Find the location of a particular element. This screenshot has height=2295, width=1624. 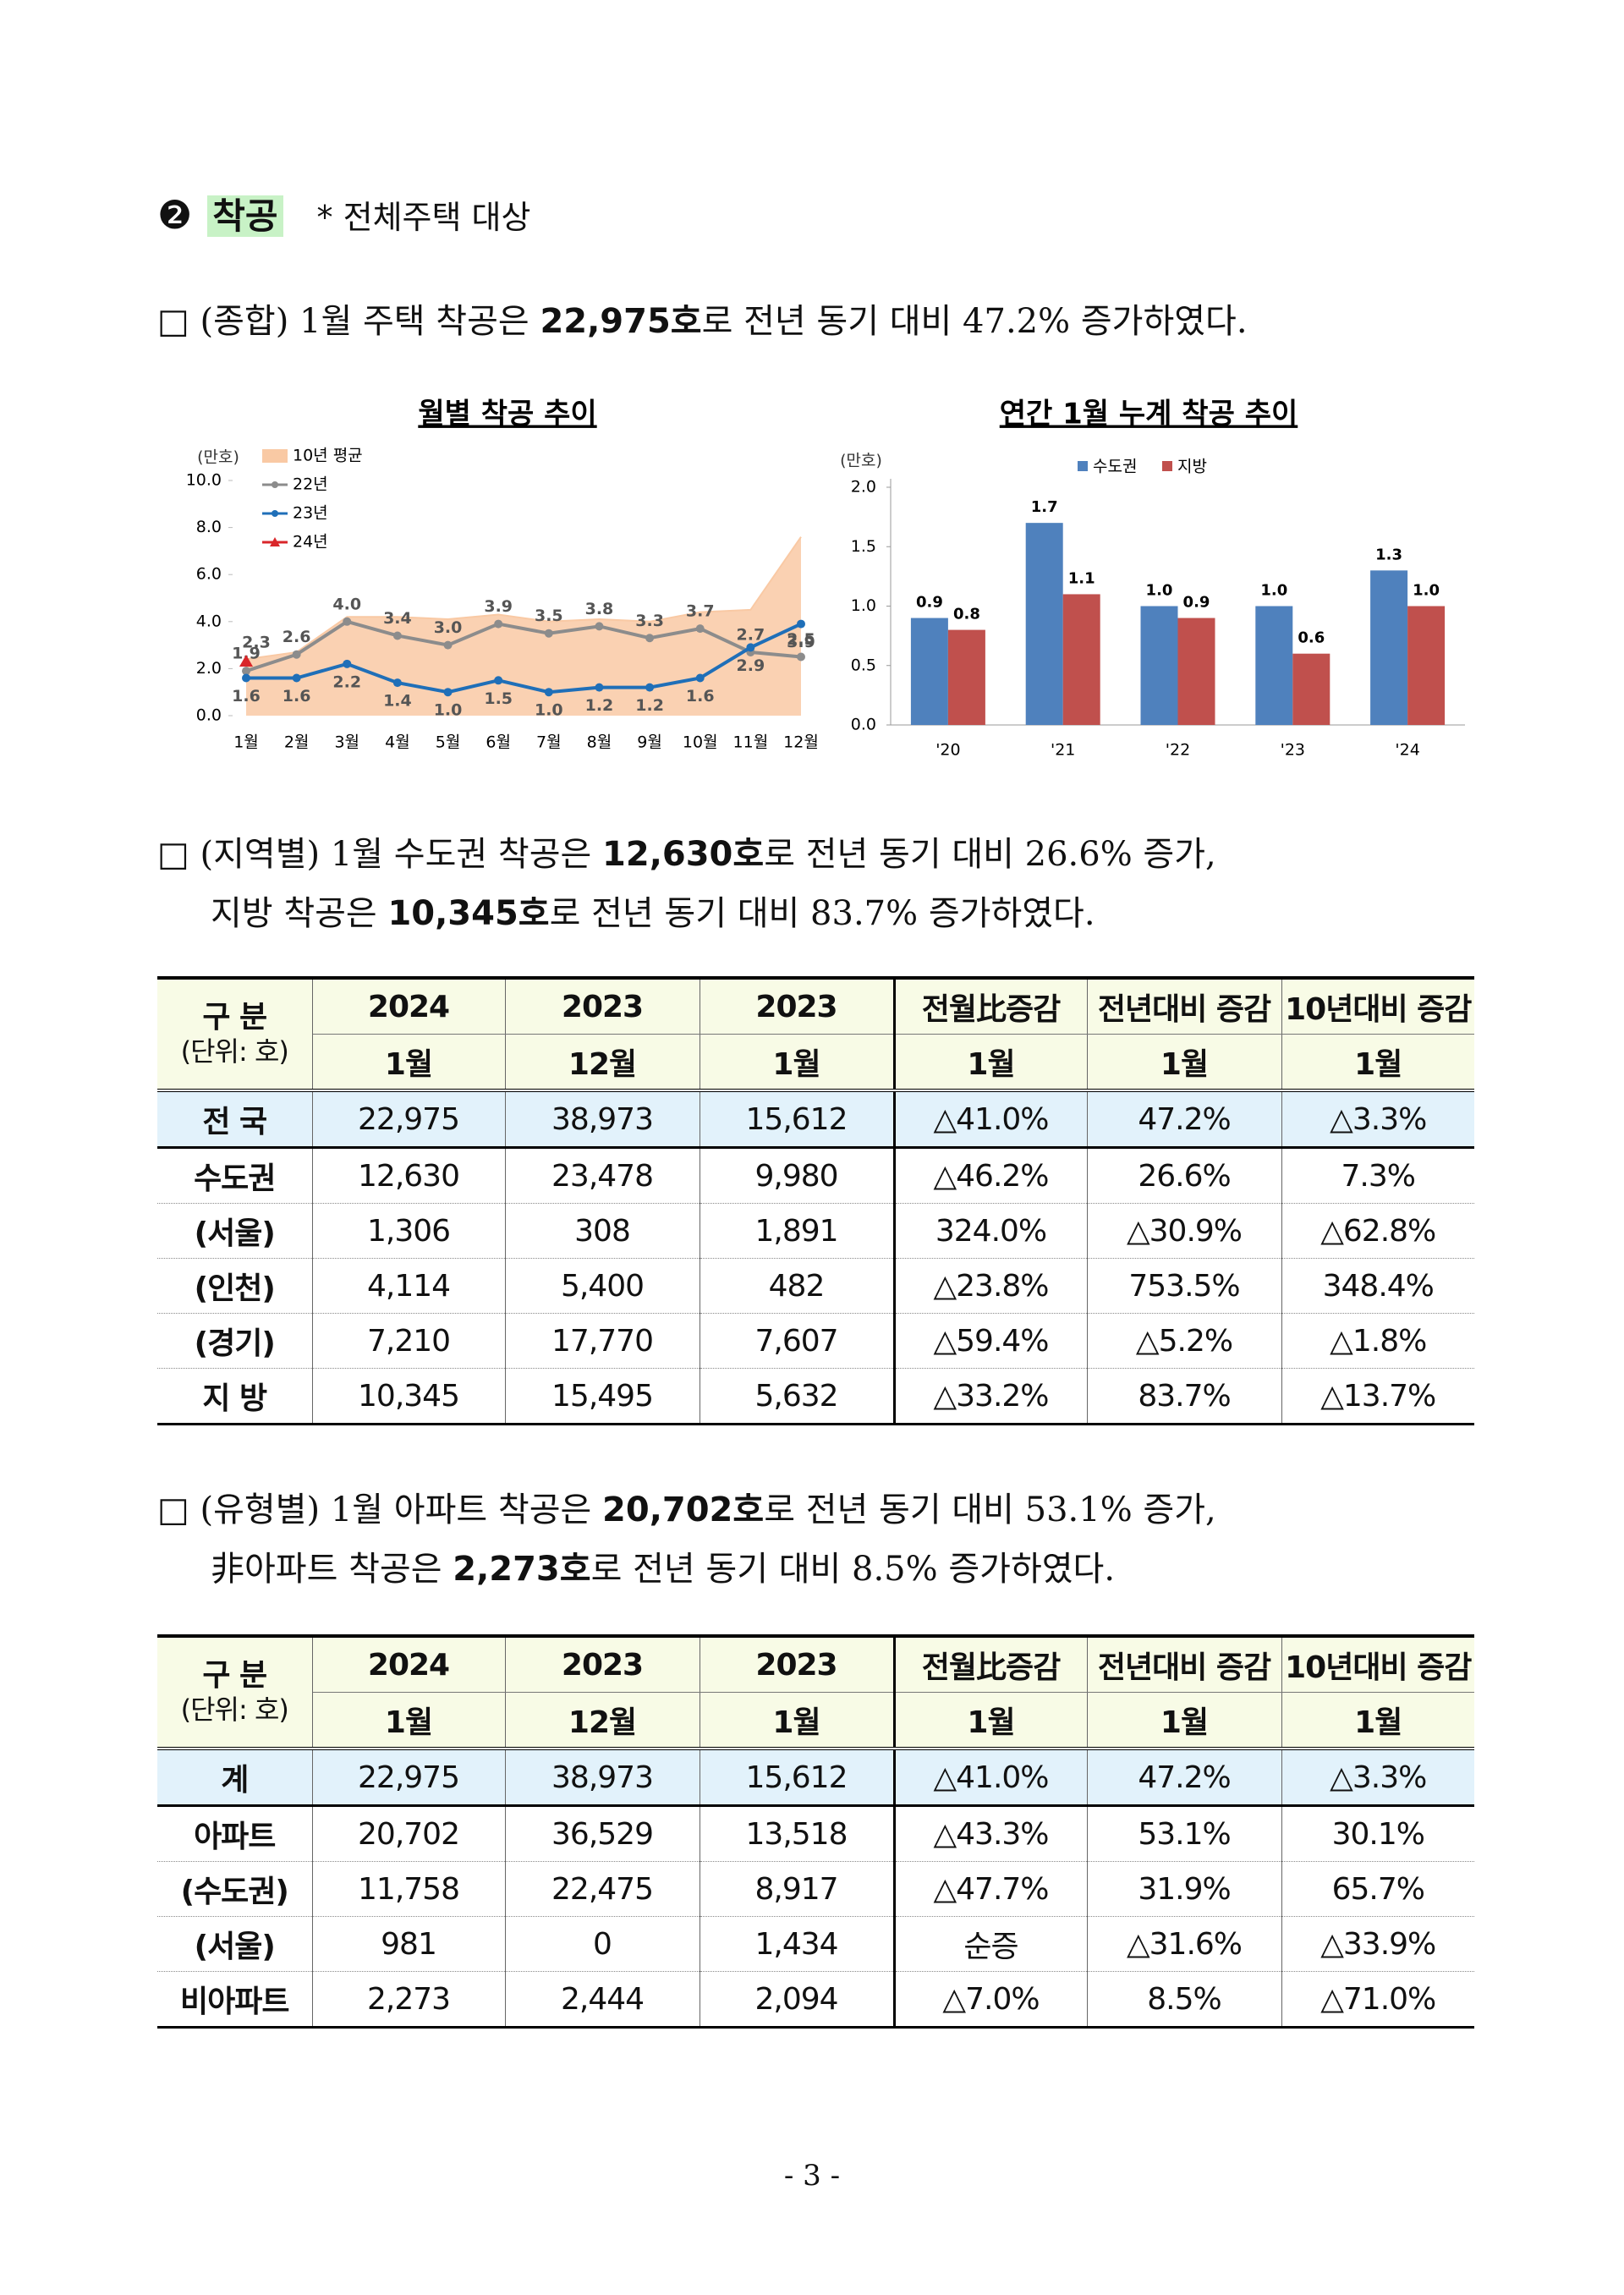

corner-label: 구 분 is located at coordinates (234, 1675).